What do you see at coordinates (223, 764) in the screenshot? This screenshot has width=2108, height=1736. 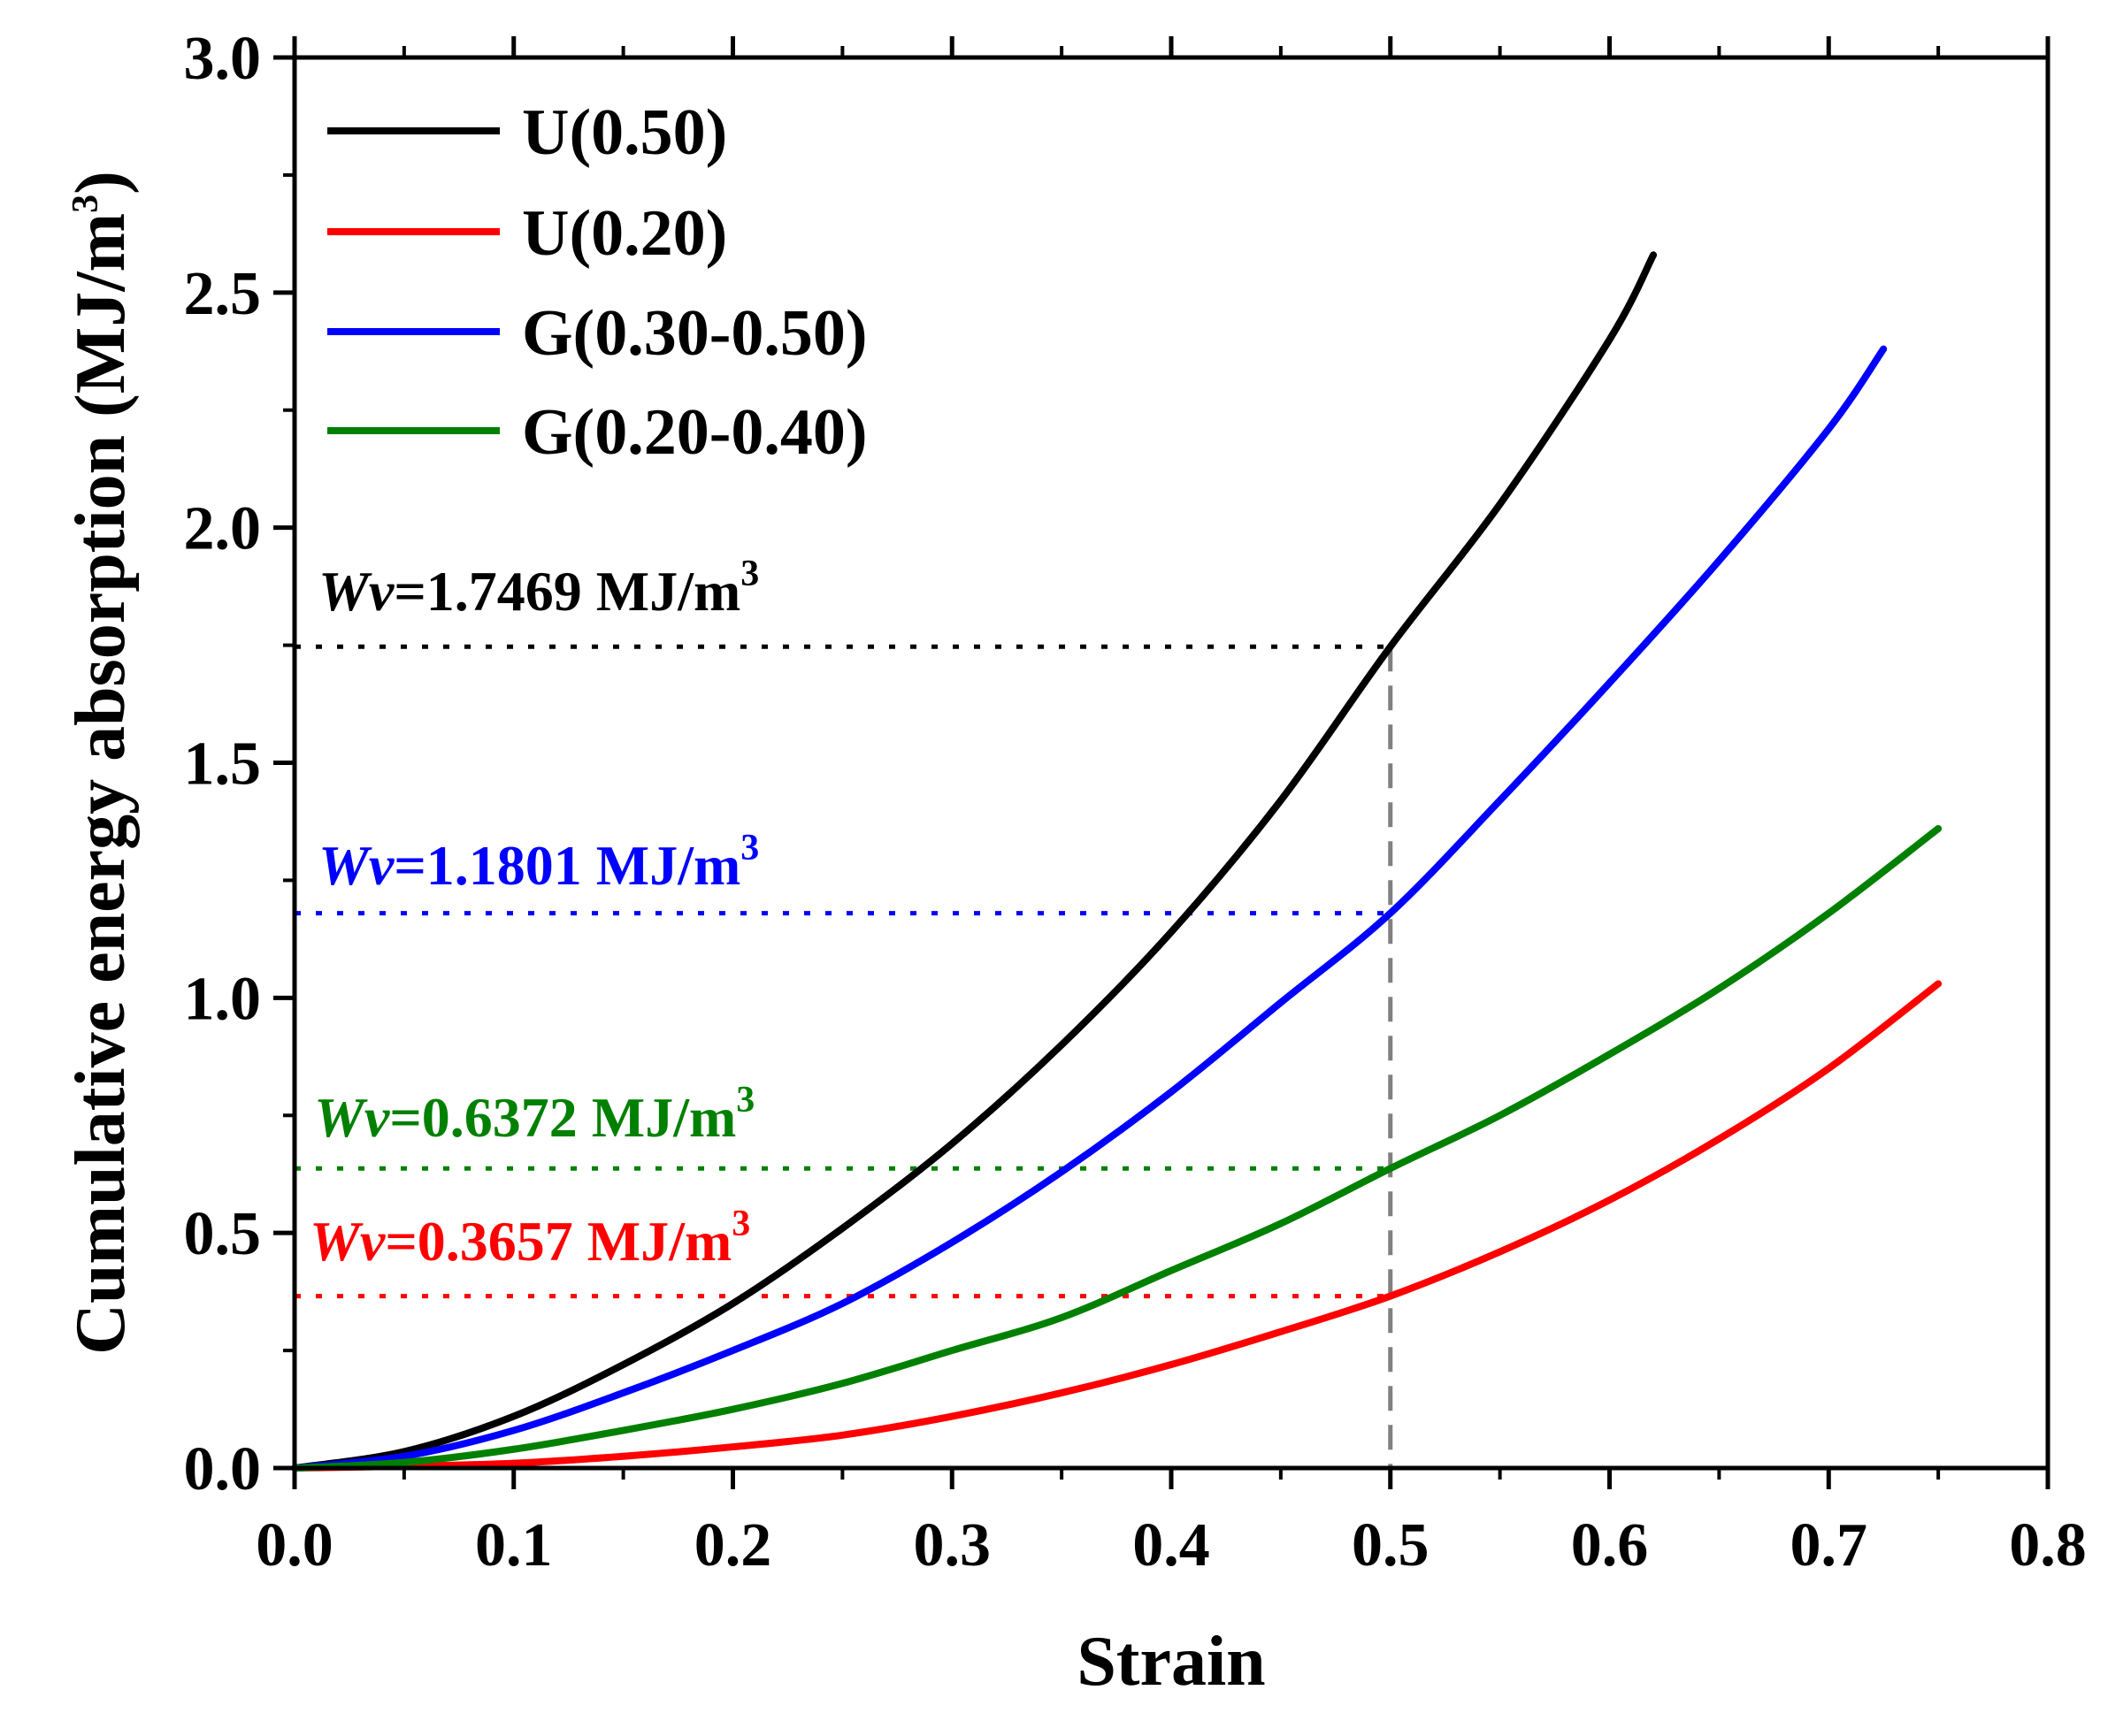 I see `y-tick-label: 1.5` at bounding box center [223, 764].